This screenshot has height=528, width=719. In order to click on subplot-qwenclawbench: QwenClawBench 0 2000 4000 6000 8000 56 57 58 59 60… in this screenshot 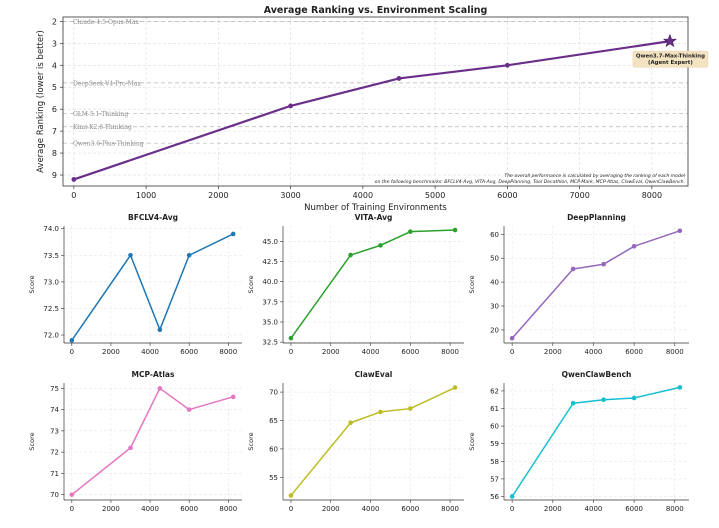, I will do `click(578, 441)`.